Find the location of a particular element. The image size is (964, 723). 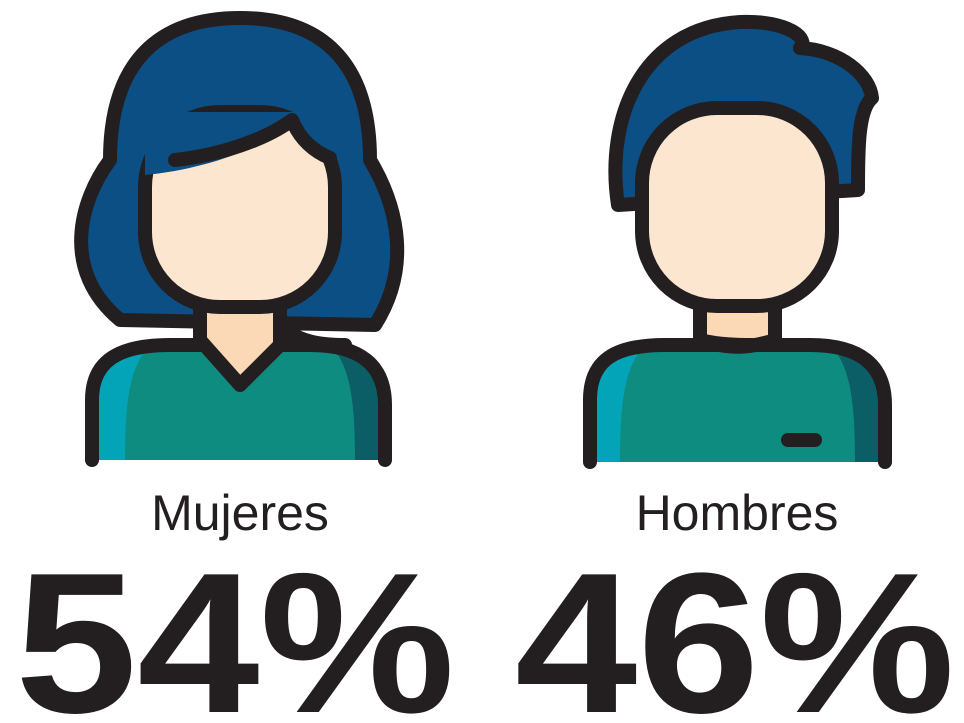

label: Hombres is located at coordinates (737, 513).